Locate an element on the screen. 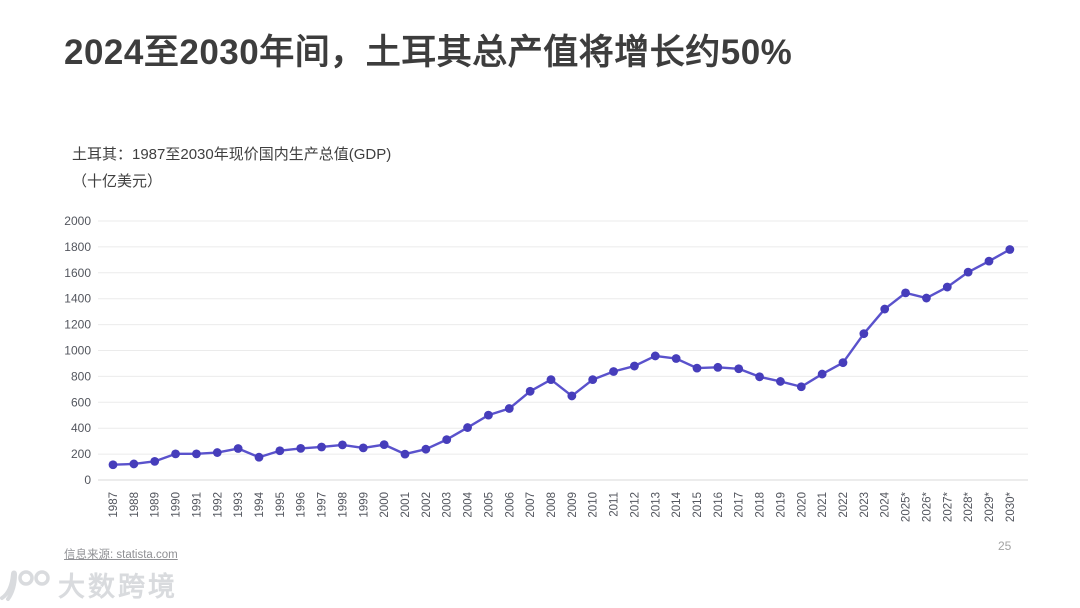 The height and width of the screenshot is (608, 1080). x-tick-label: 2028* is located at coordinates (969, 506).